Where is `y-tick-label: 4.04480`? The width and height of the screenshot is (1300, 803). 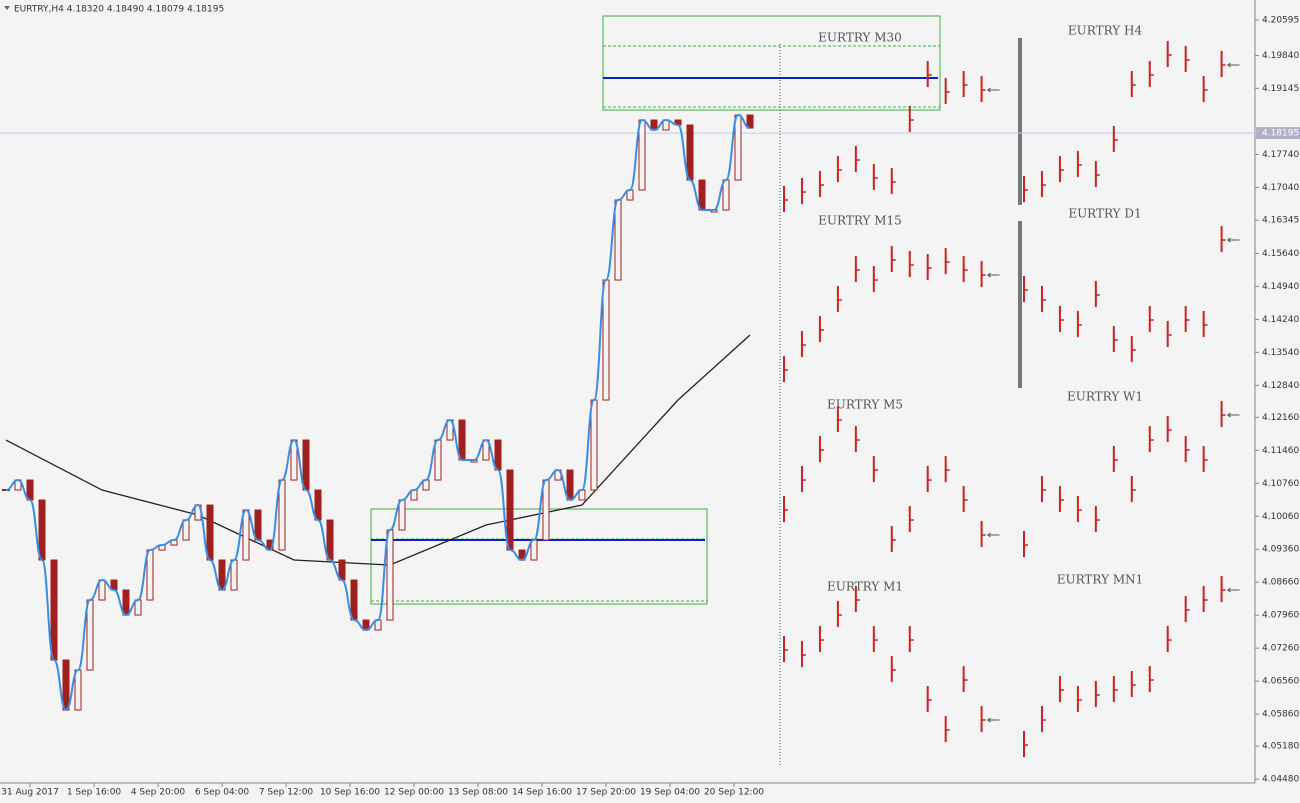 y-tick-label: 4.04480 is located at coordinates (1280, 780).